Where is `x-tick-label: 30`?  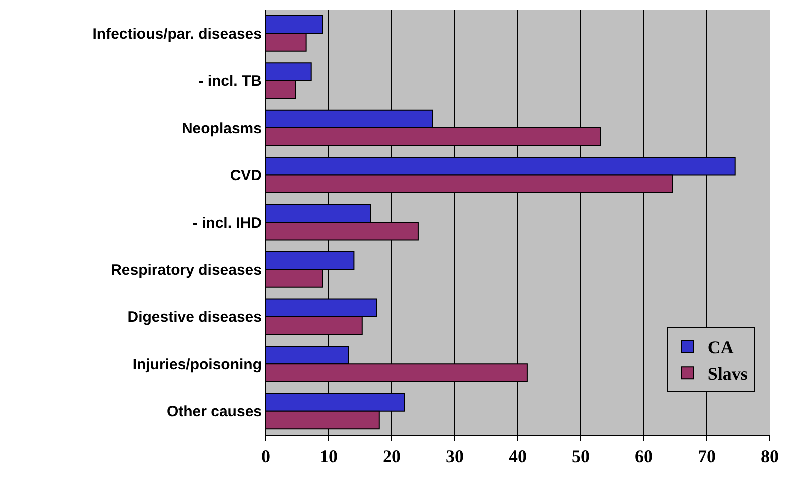 x-tick-label: 30 is located at coordinates (455, 456).